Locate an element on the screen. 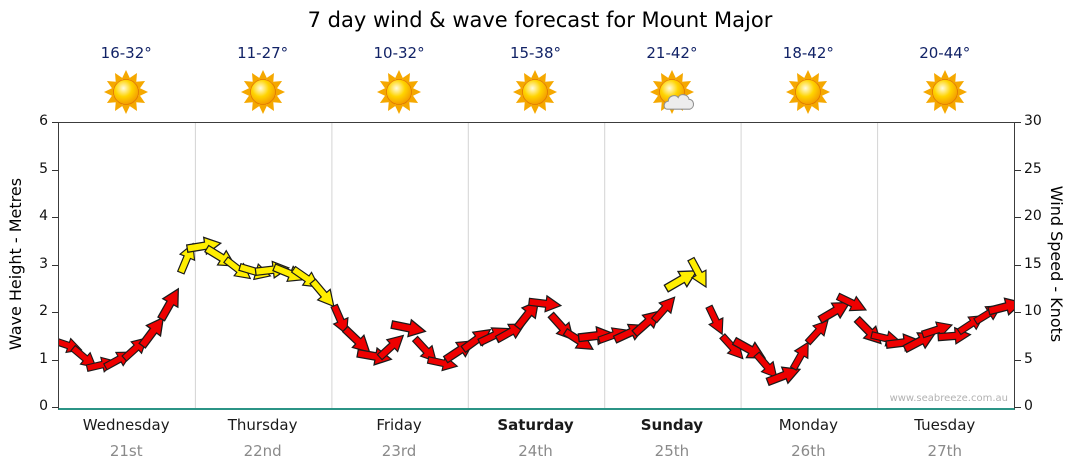 Image resolution: width=1080 pixels, height=475 pixels. watermark: www.seabreeze.com.au is located at coordinates (948, 398).